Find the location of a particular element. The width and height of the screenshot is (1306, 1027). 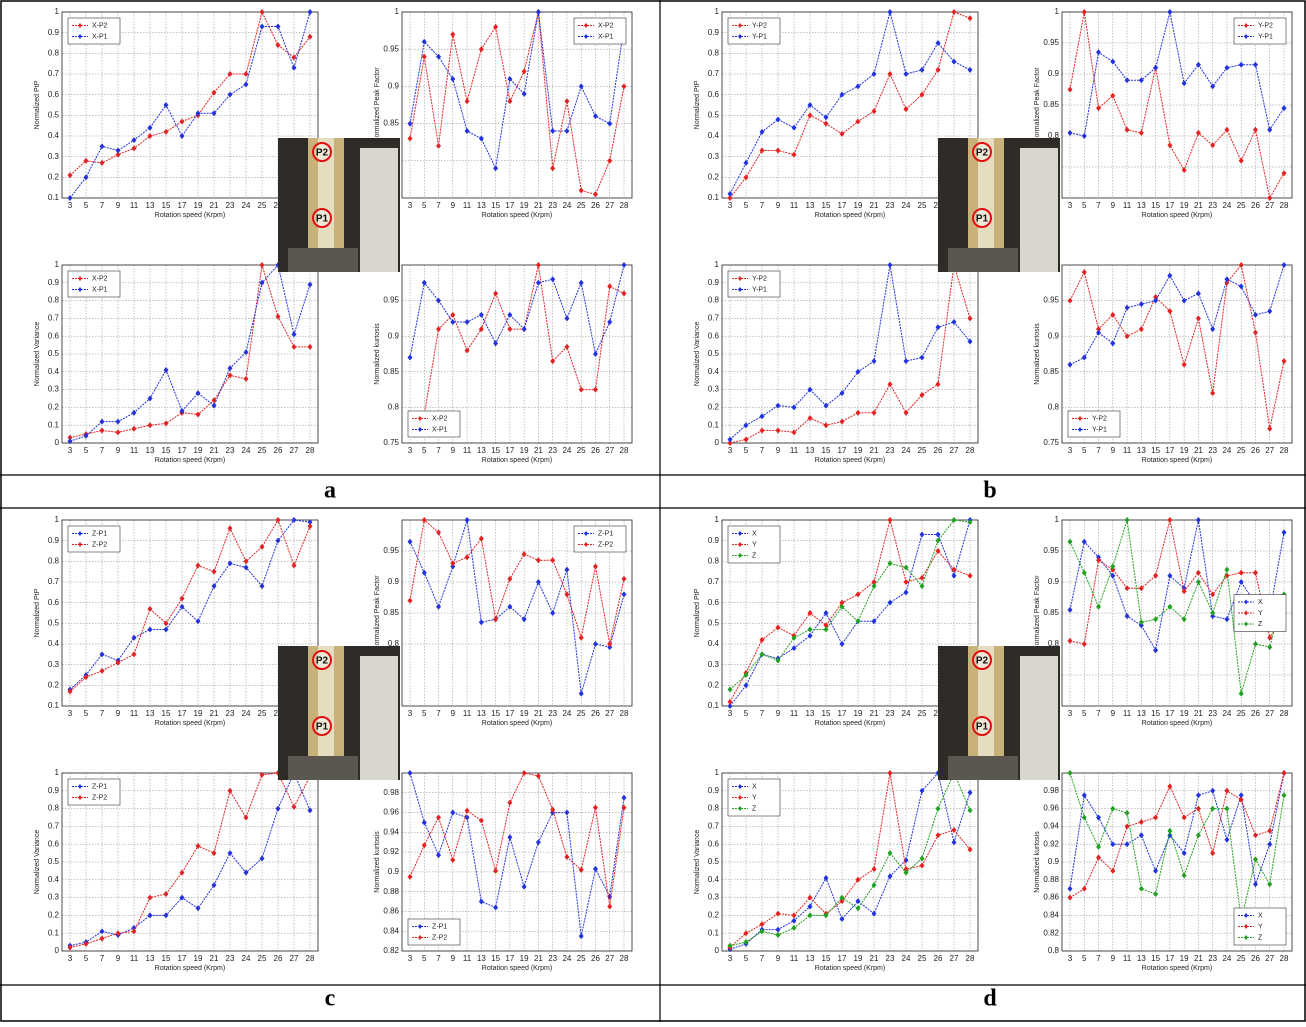

x-tick-label: 21 is located at coordinates (1198, 713).